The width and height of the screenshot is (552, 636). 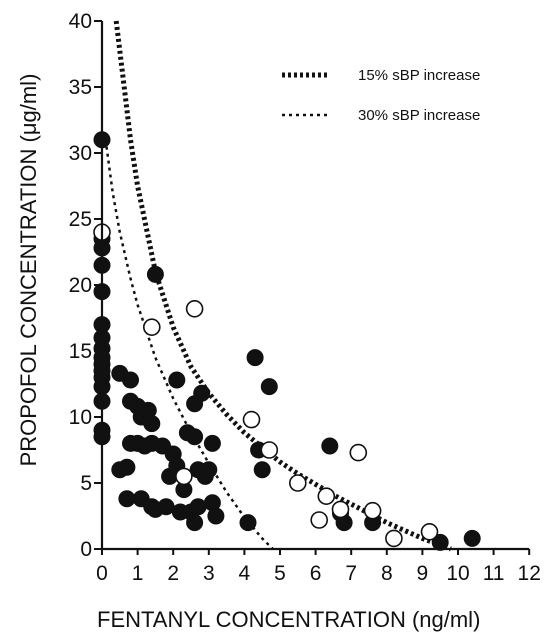 I want to click on y-tick-label: 40, so click(x=80, y=21).